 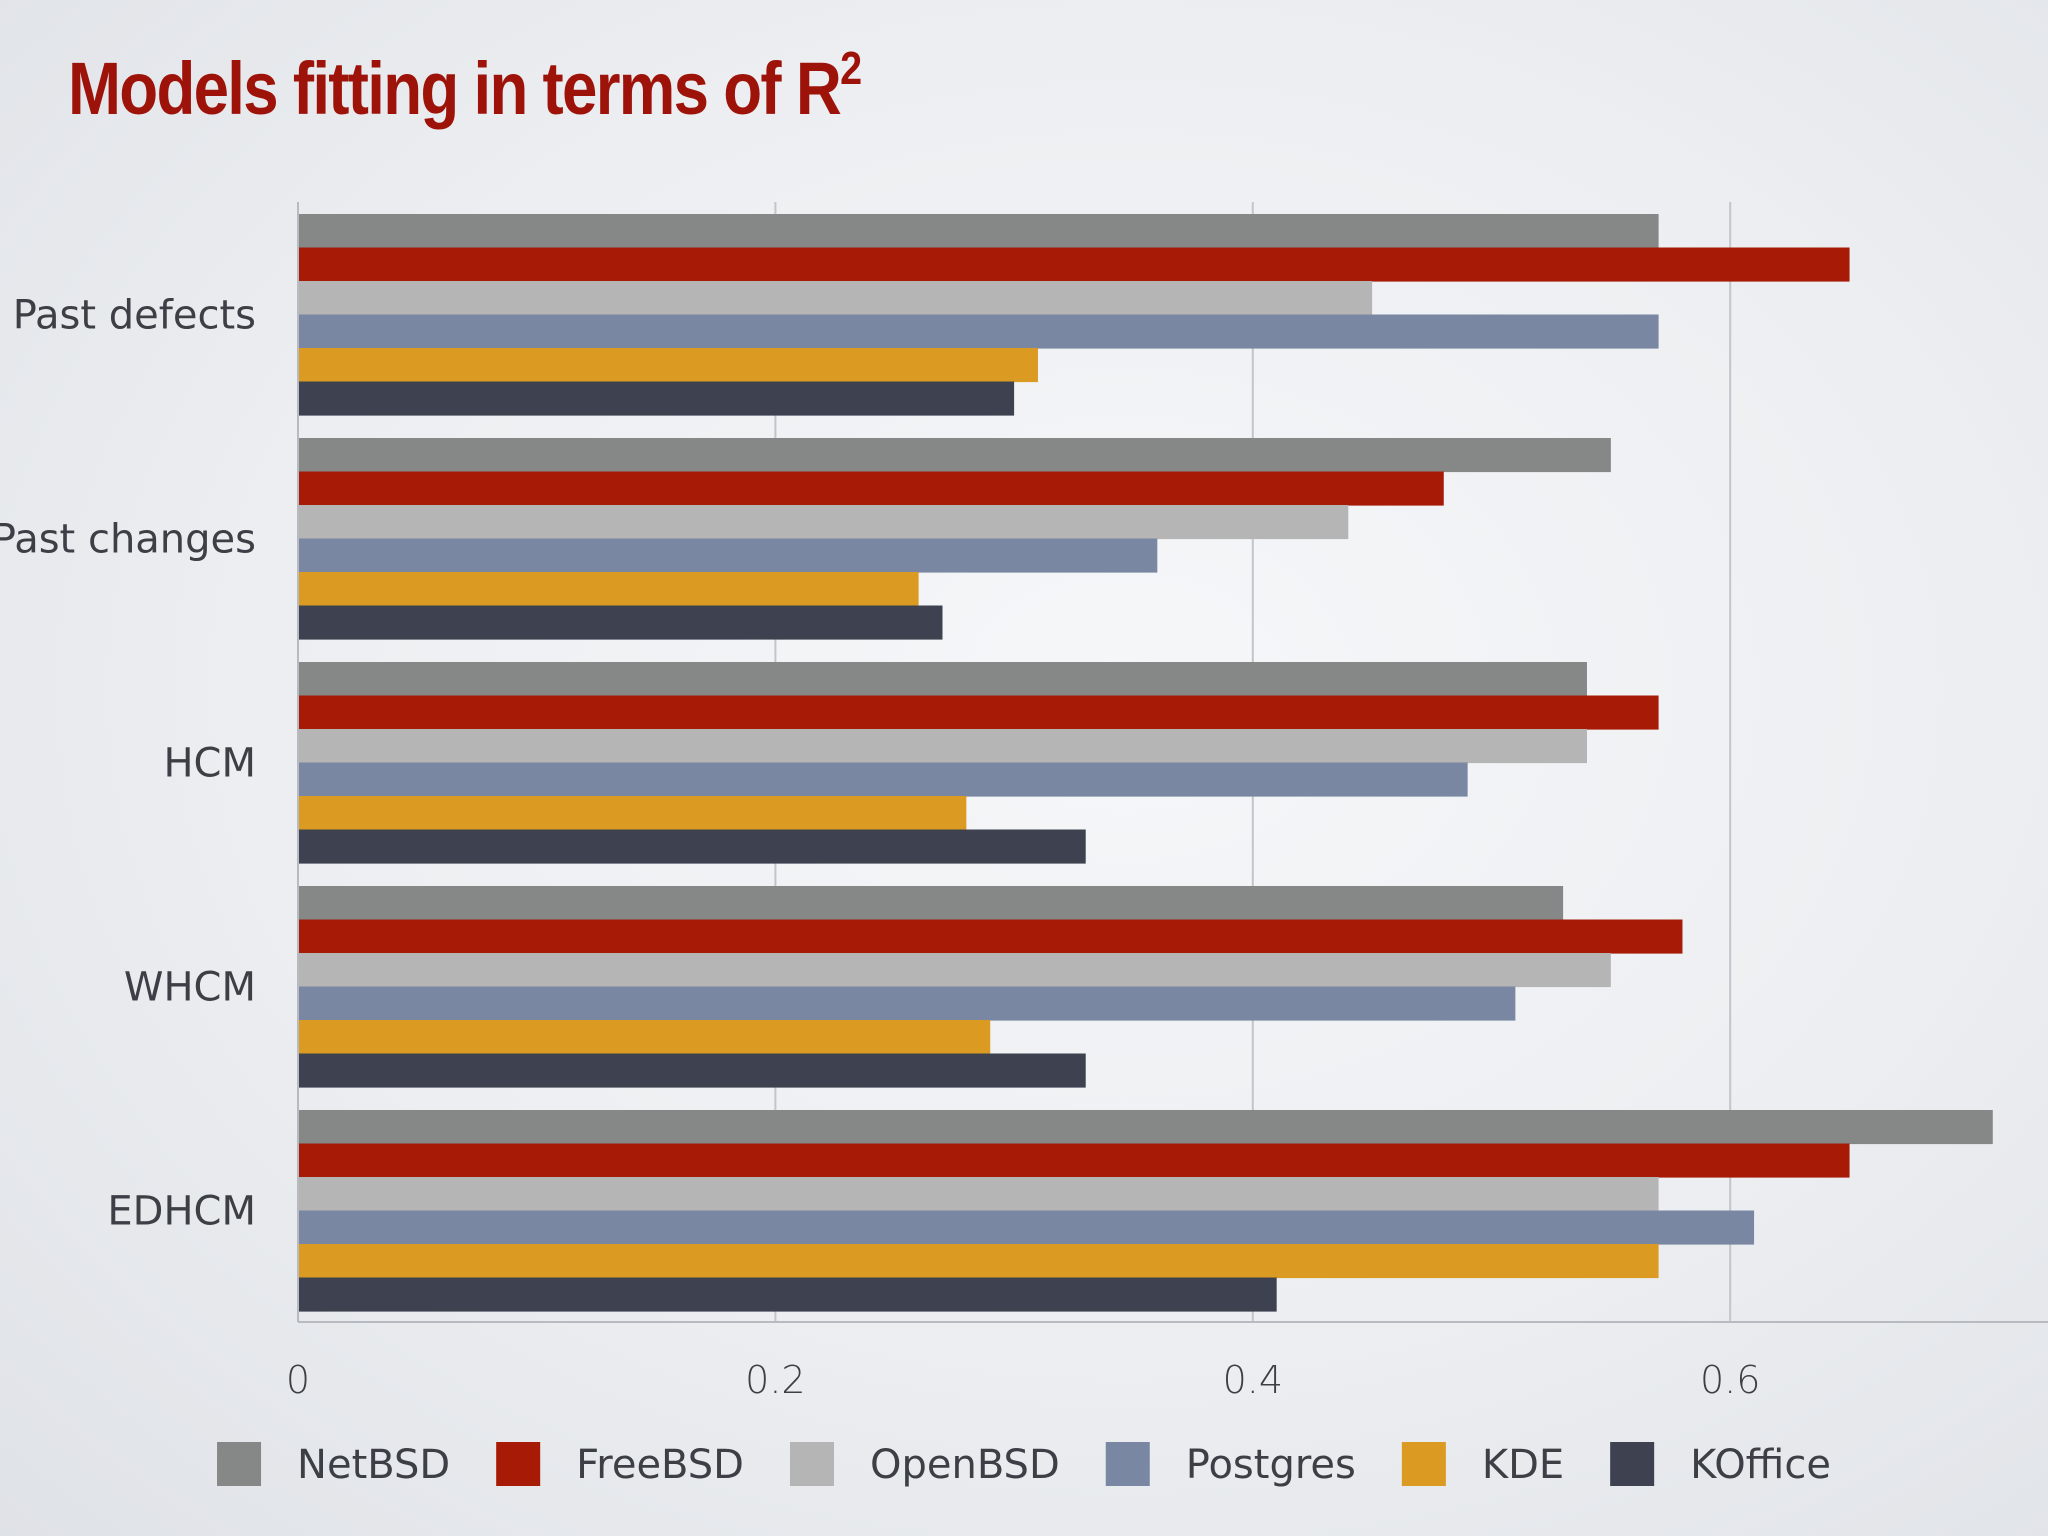 I want to click on legend-swatch-postgres, so click(x=1127, y=1464).